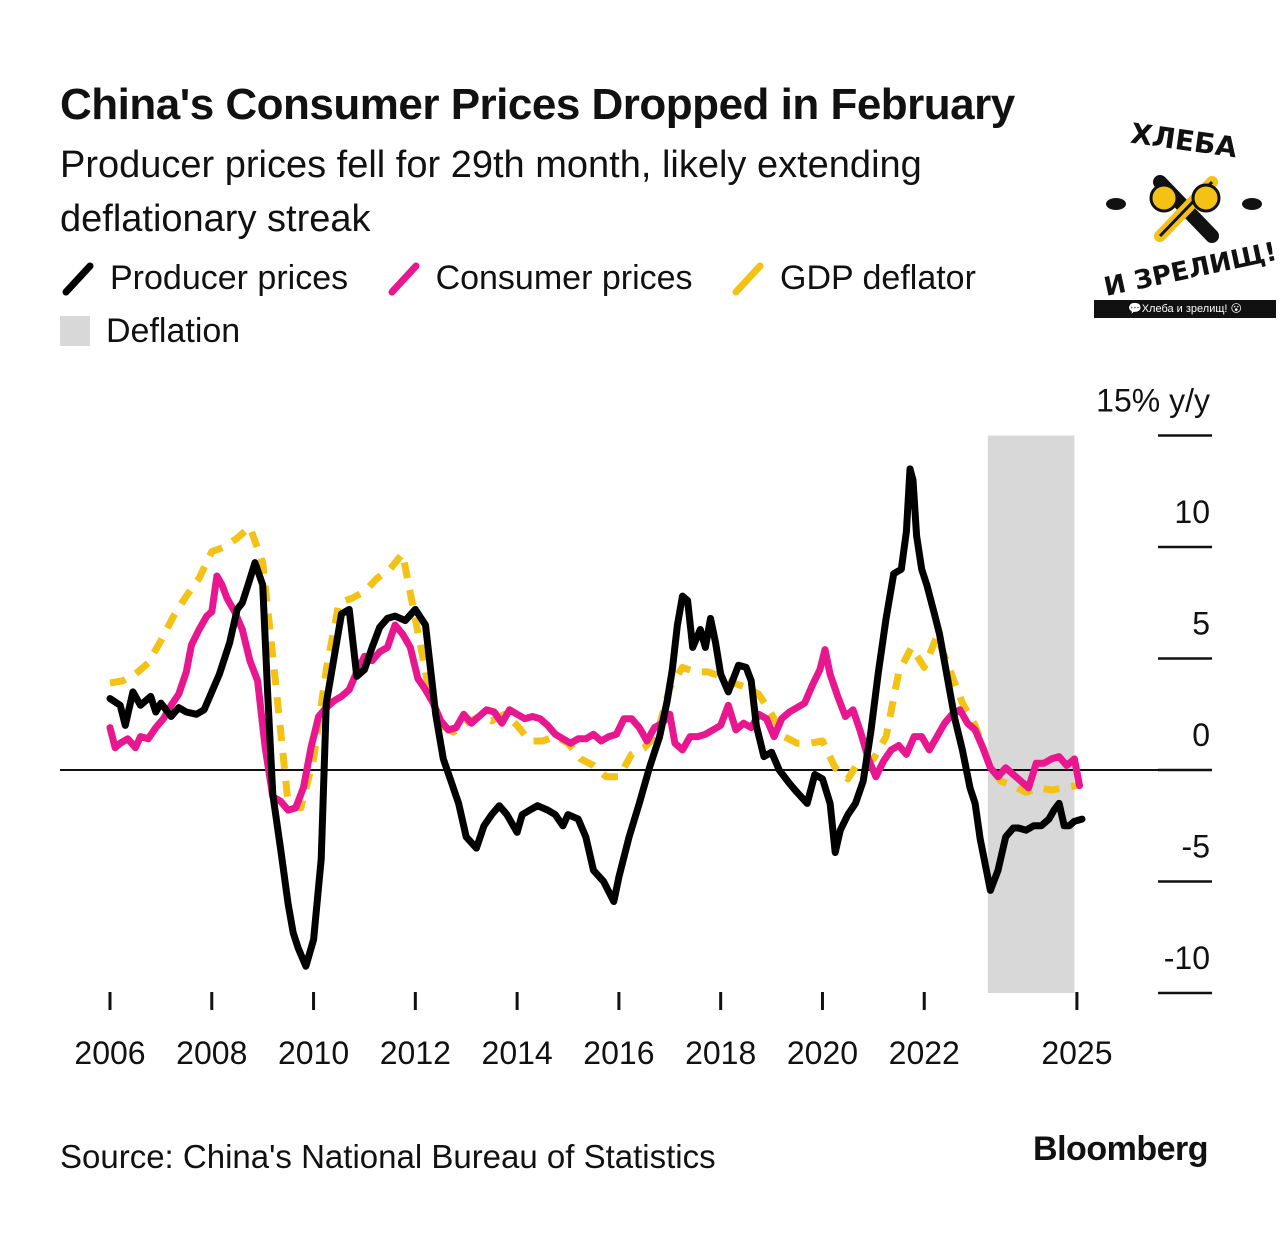 The width and height of the screenshot is (1280, 1248). I want to click on legend-item-deflation: Deflation, so click(150, 331).